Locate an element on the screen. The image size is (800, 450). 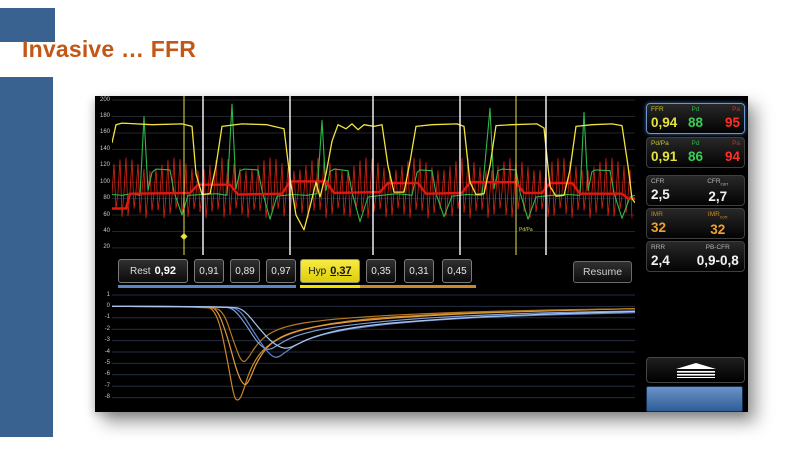
hyp-measurement-button-1: 0,35 is located at coordinates (381, 271).